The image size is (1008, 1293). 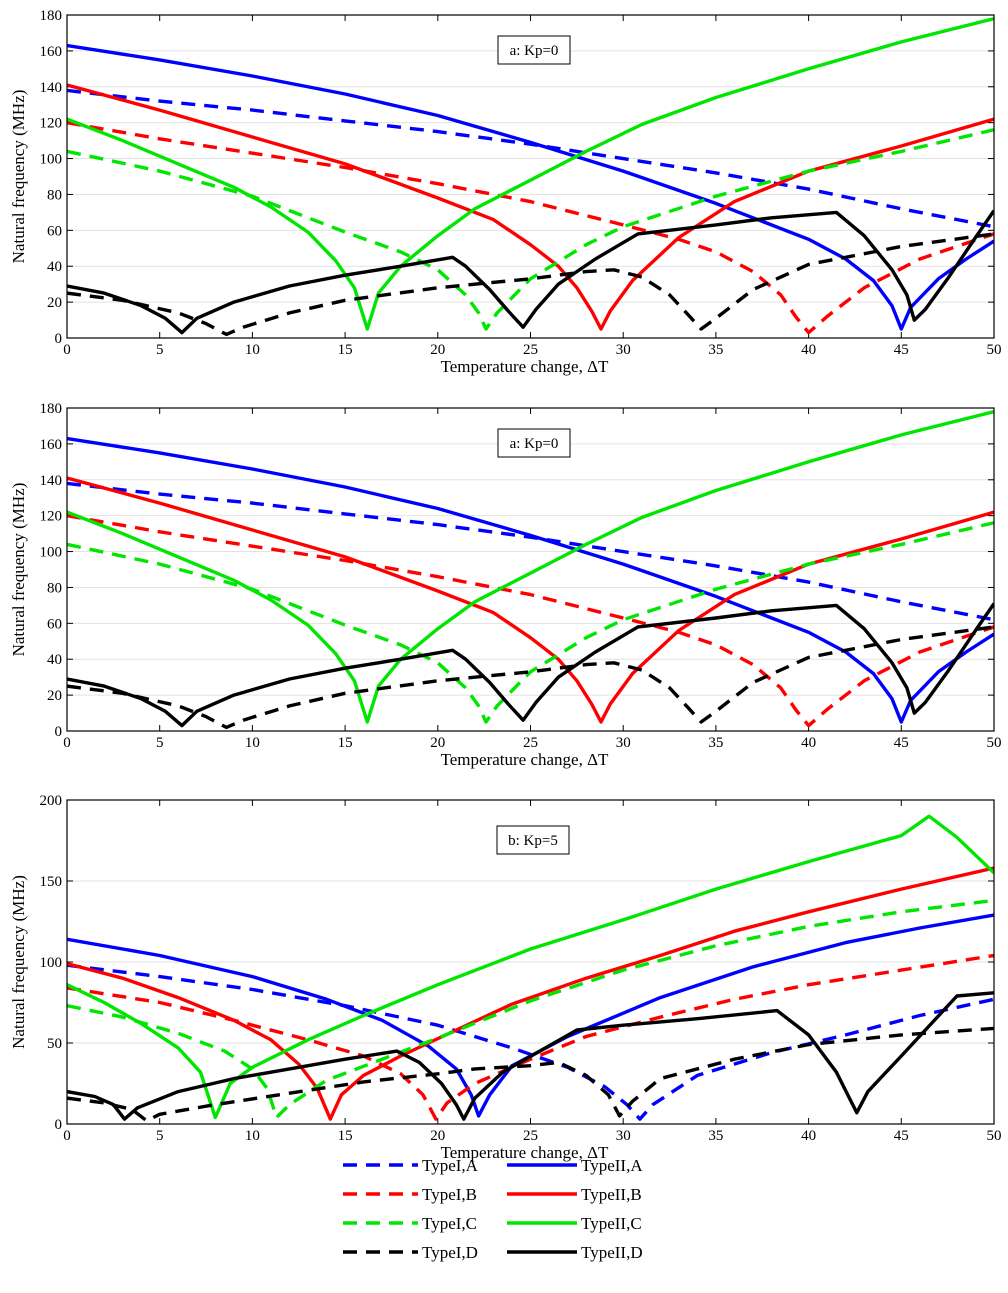 I want to click on legend-label: TypeII,C, so click(x=611, y=1223).